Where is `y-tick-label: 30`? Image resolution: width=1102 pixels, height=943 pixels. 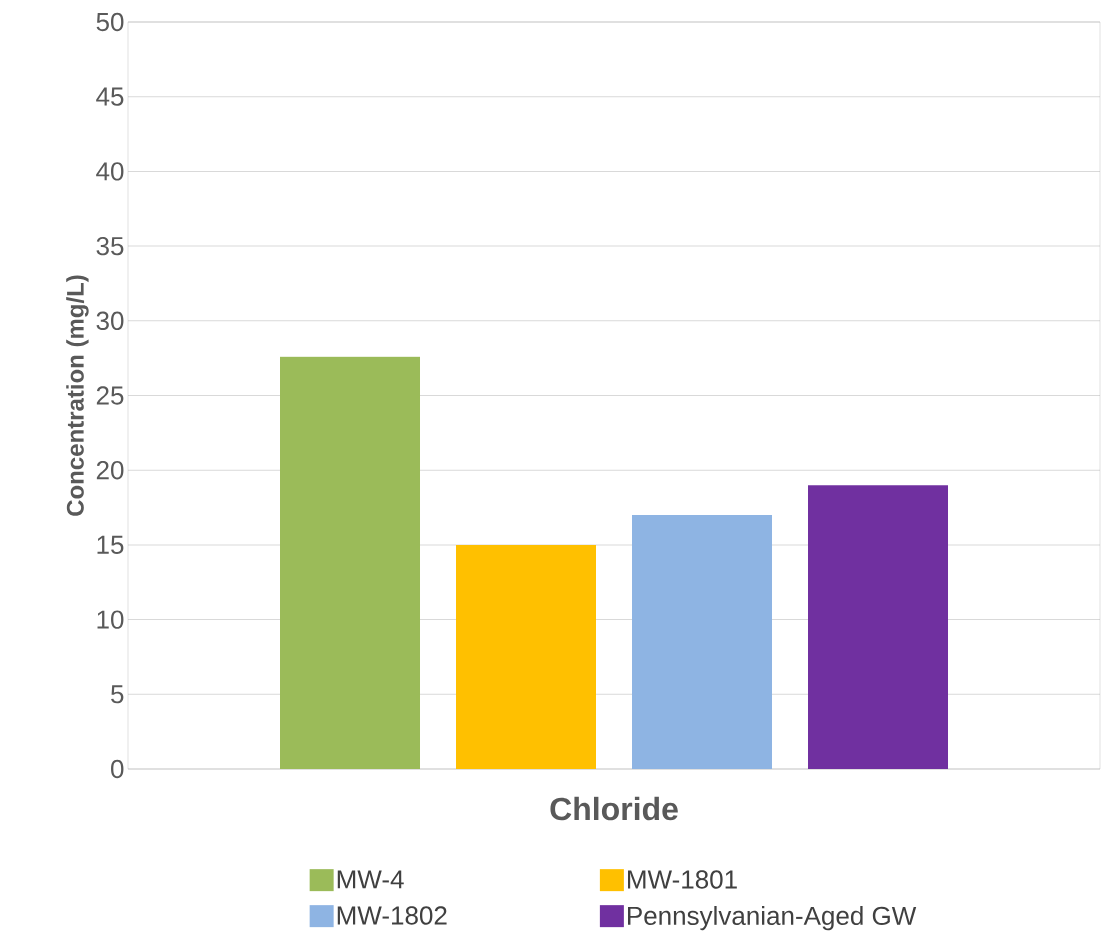
y-tick-label: 30 is located at coordinates (110, 320).